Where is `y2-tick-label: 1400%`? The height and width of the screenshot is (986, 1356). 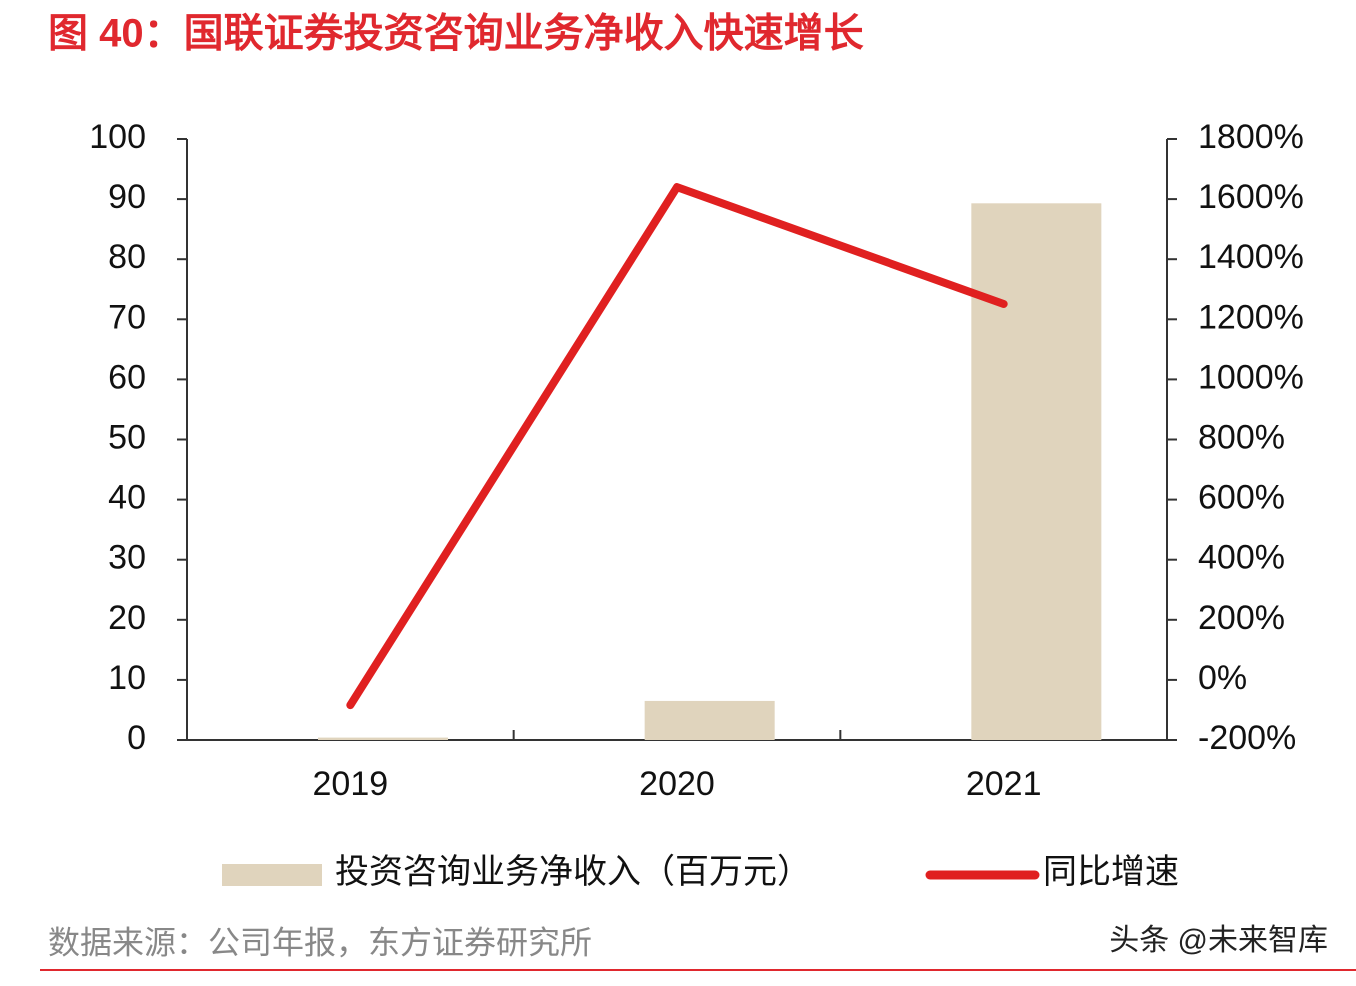 y2-tick-label: 1400% is located at coordinates (1251, 257).